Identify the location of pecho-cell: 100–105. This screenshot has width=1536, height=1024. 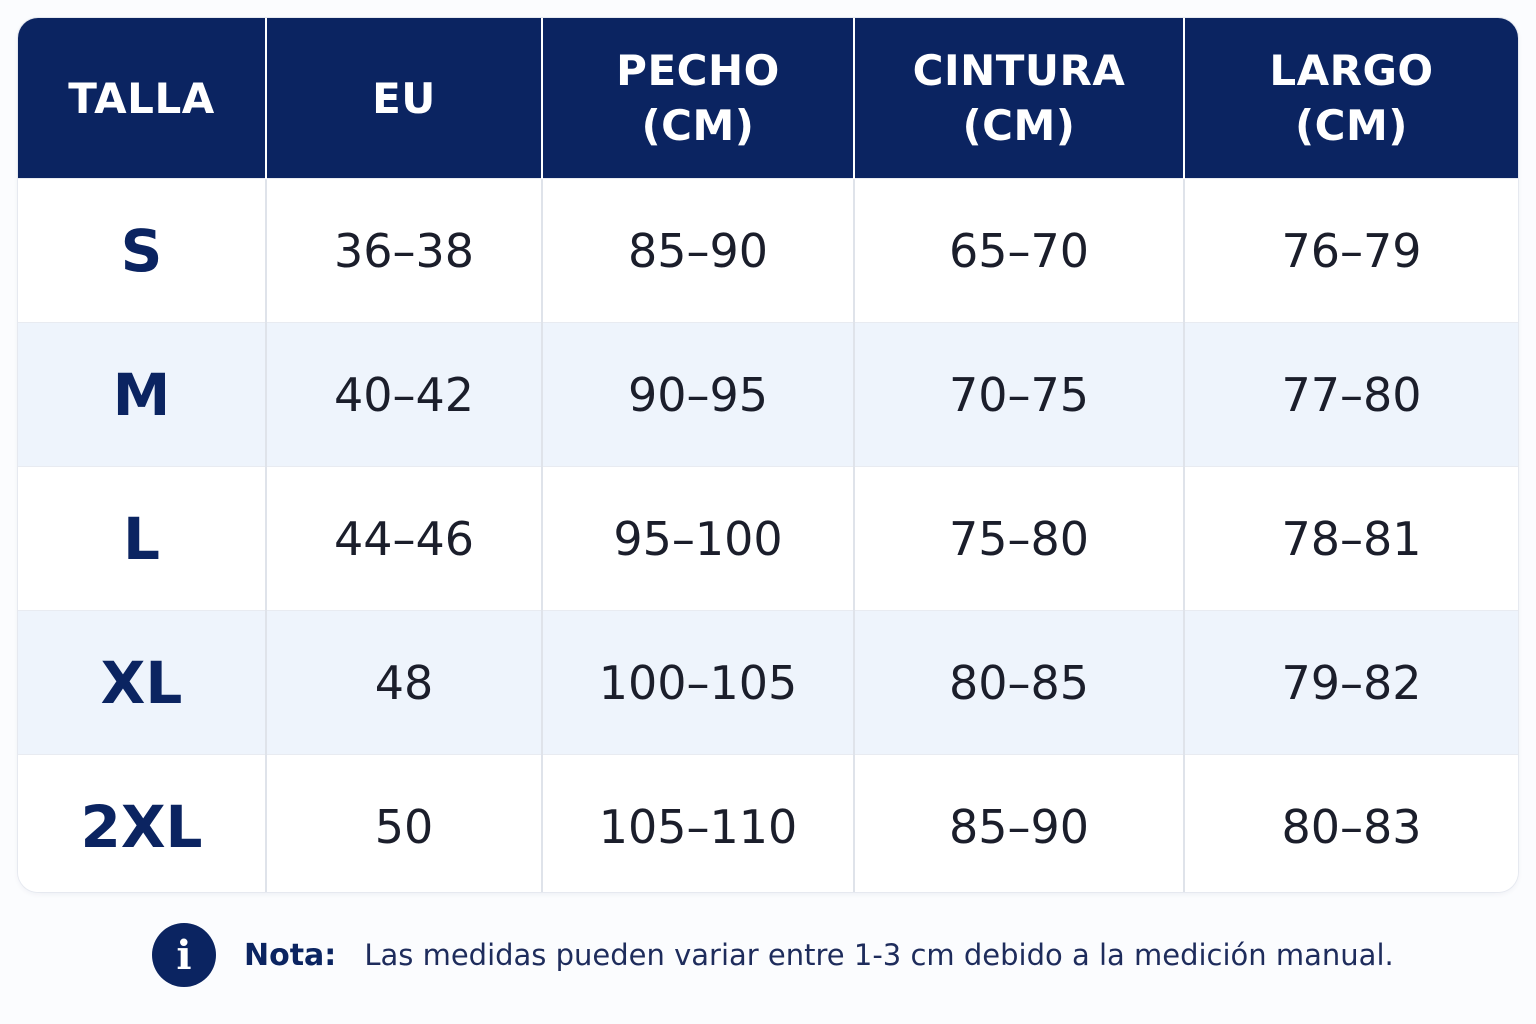
(697, 682).